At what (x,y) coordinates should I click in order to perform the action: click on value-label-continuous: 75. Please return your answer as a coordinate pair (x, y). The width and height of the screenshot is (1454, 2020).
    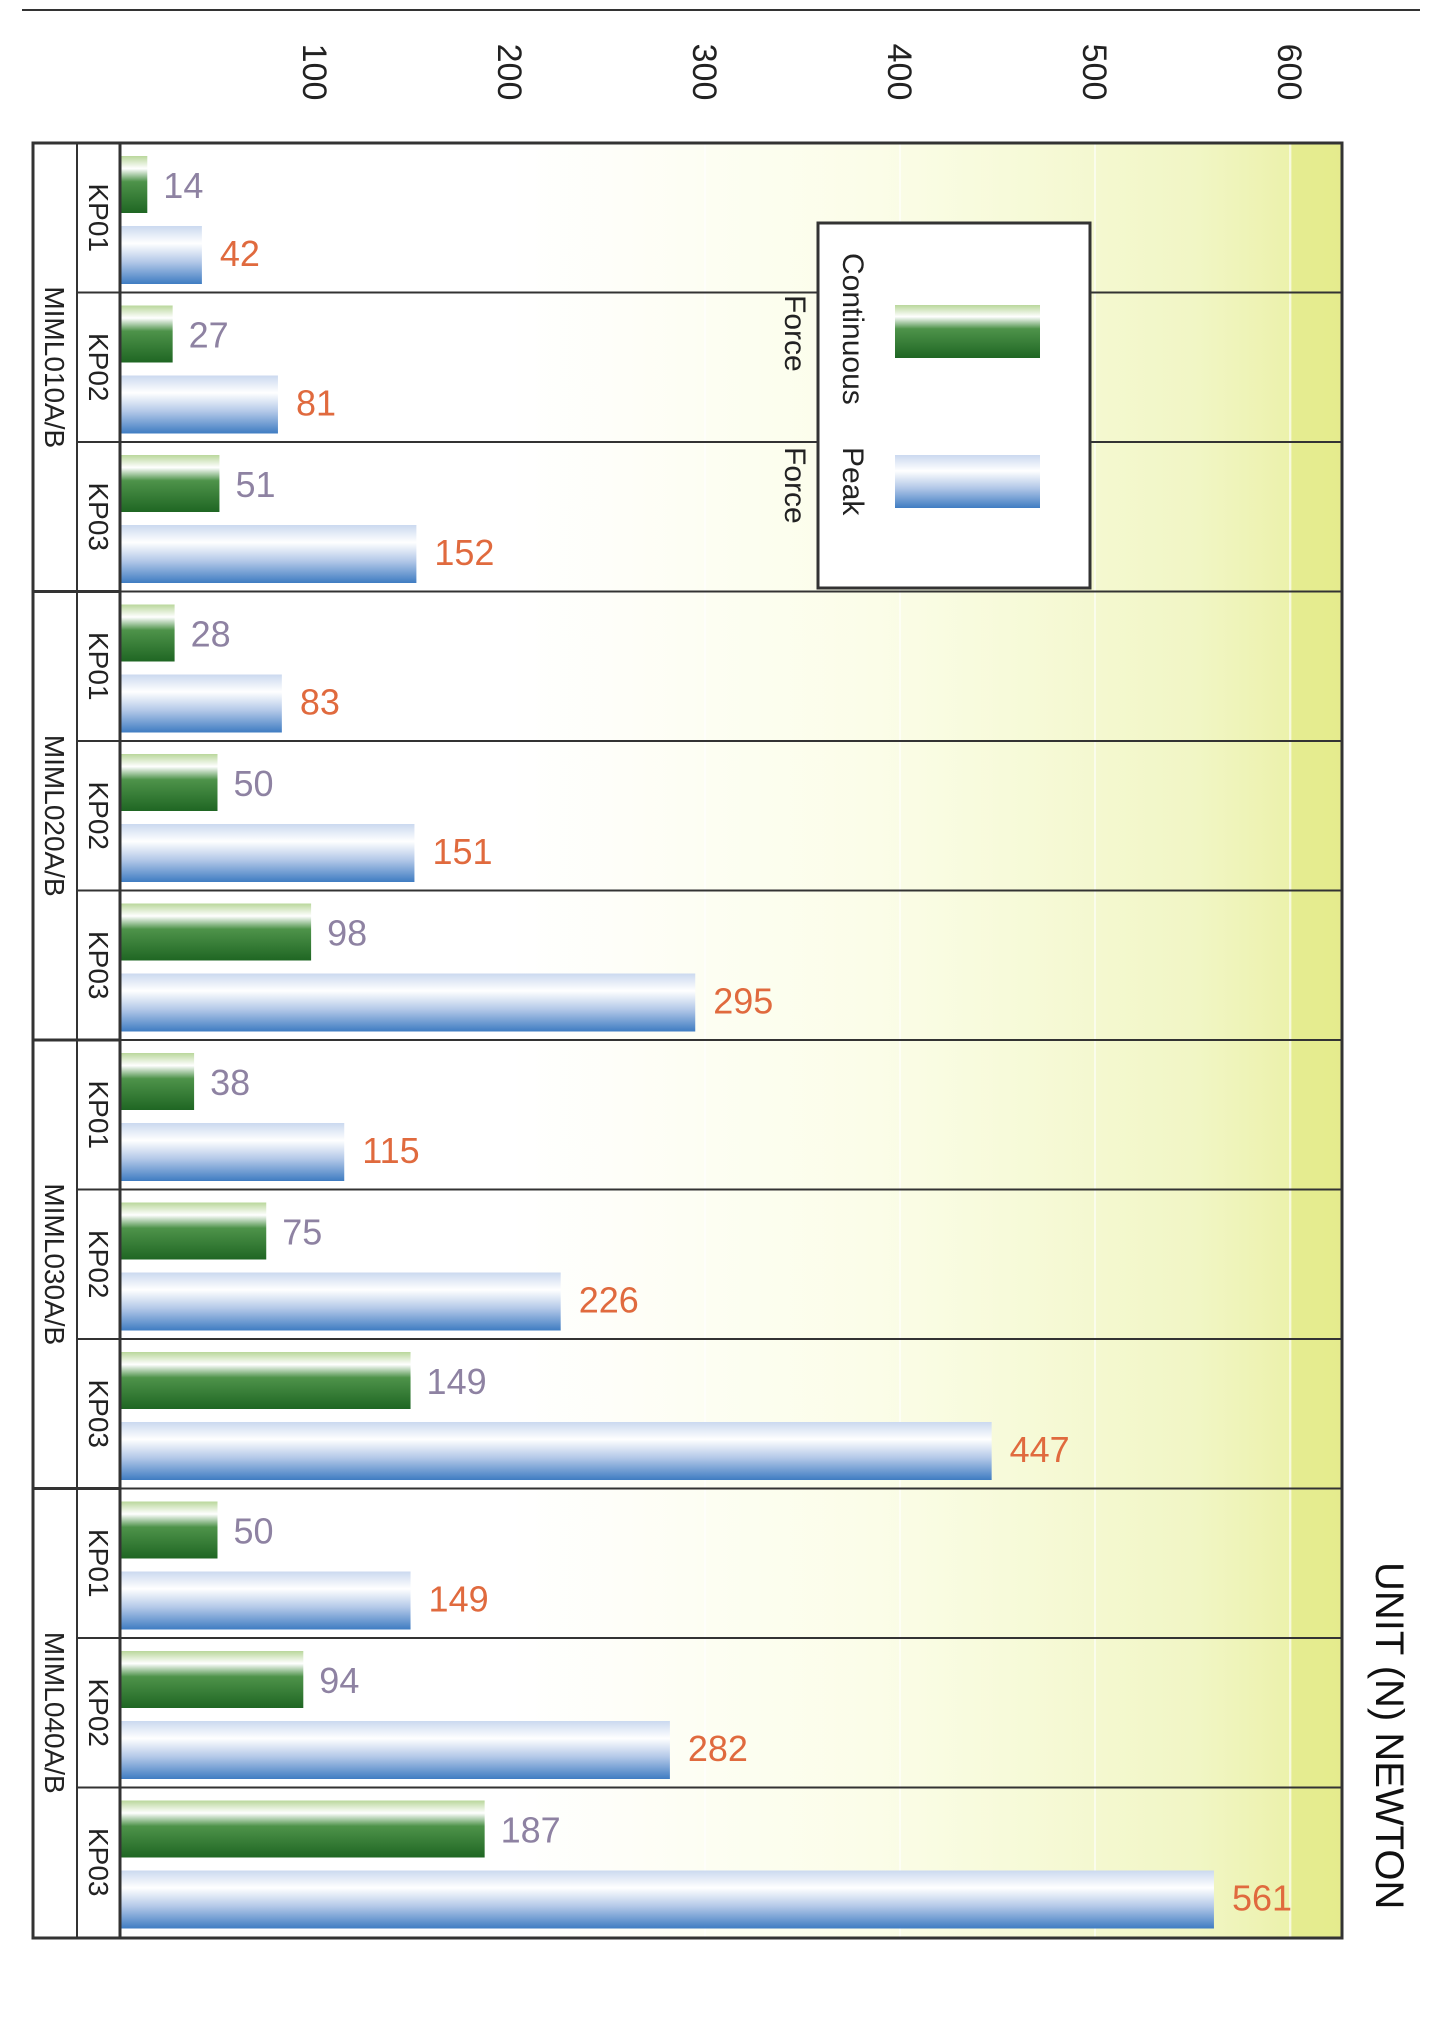
    Looking at the image, I should click on (302, 1232).